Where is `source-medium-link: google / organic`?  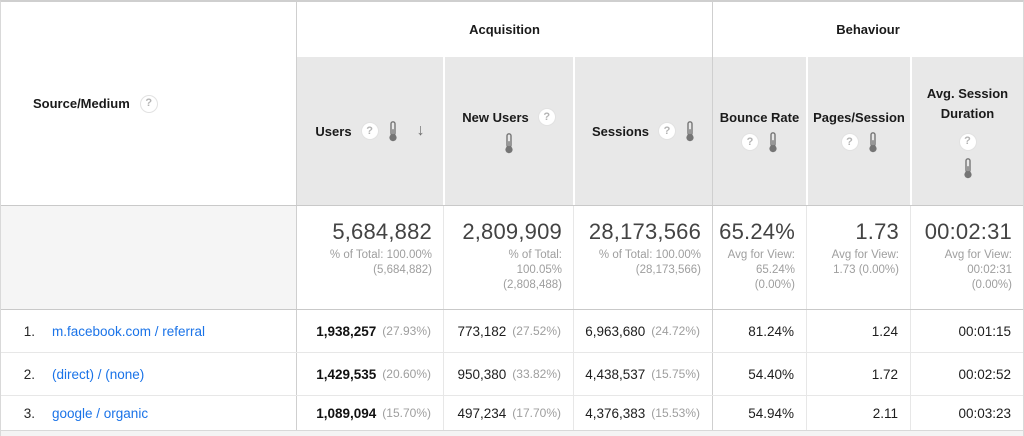 source-medium-link: google / organic is located at coordinates (100, 413).